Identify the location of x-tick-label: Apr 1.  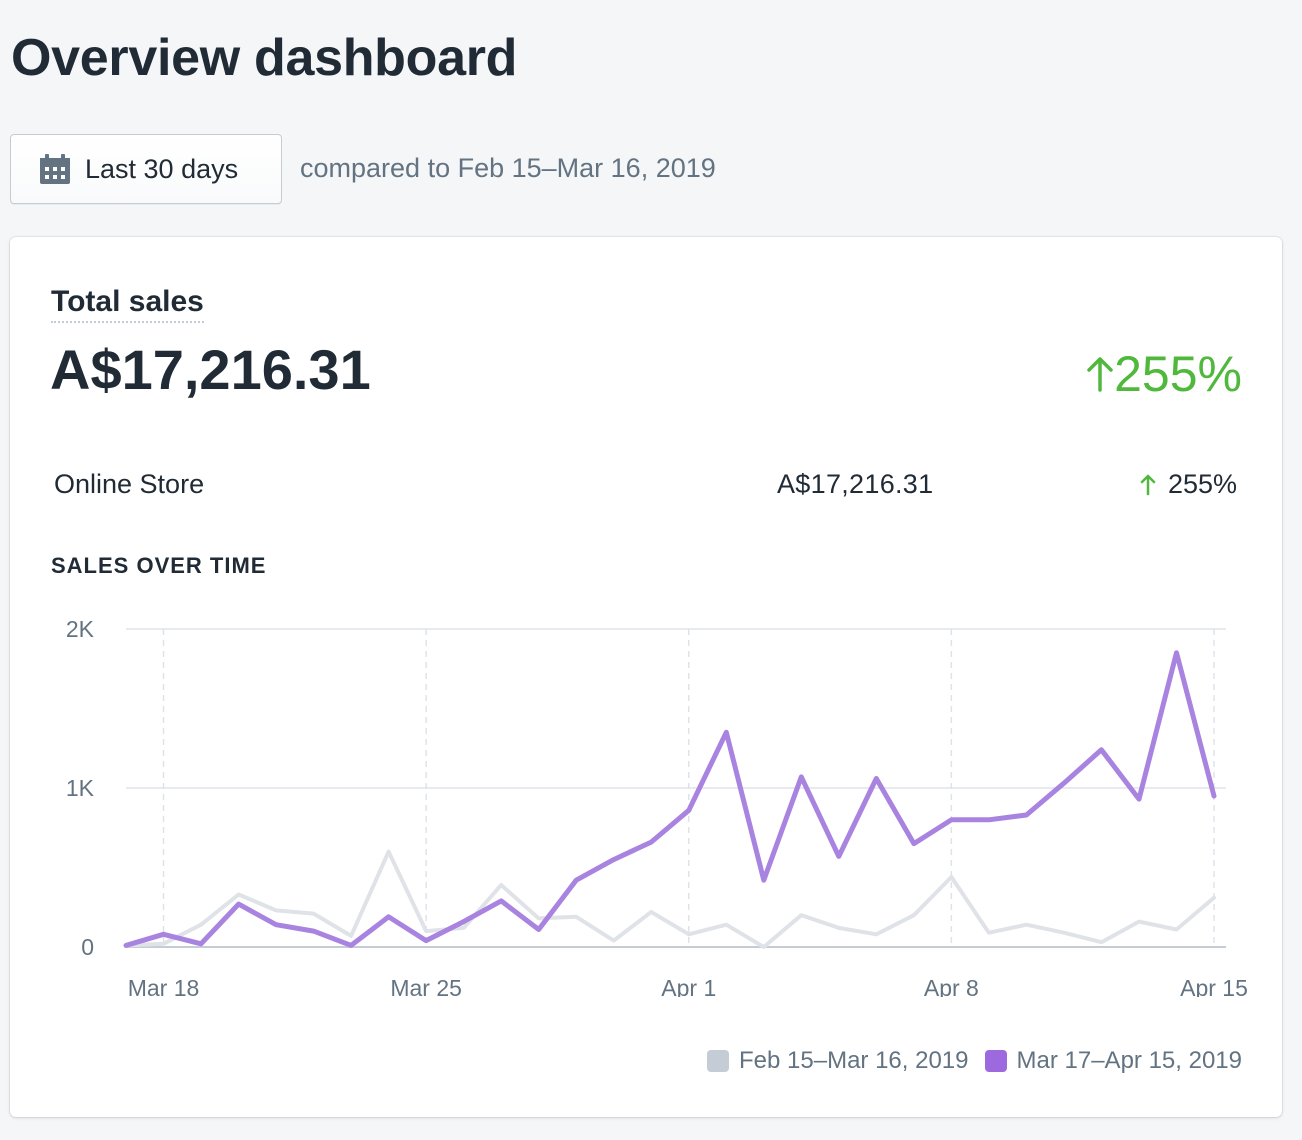
(688, 986).